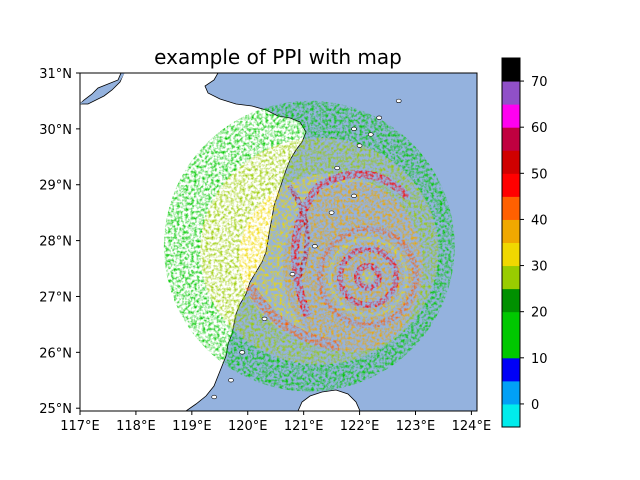 The image size is (640, 480). I want to click on x-tick-label: 117°E, so click(80, 426).